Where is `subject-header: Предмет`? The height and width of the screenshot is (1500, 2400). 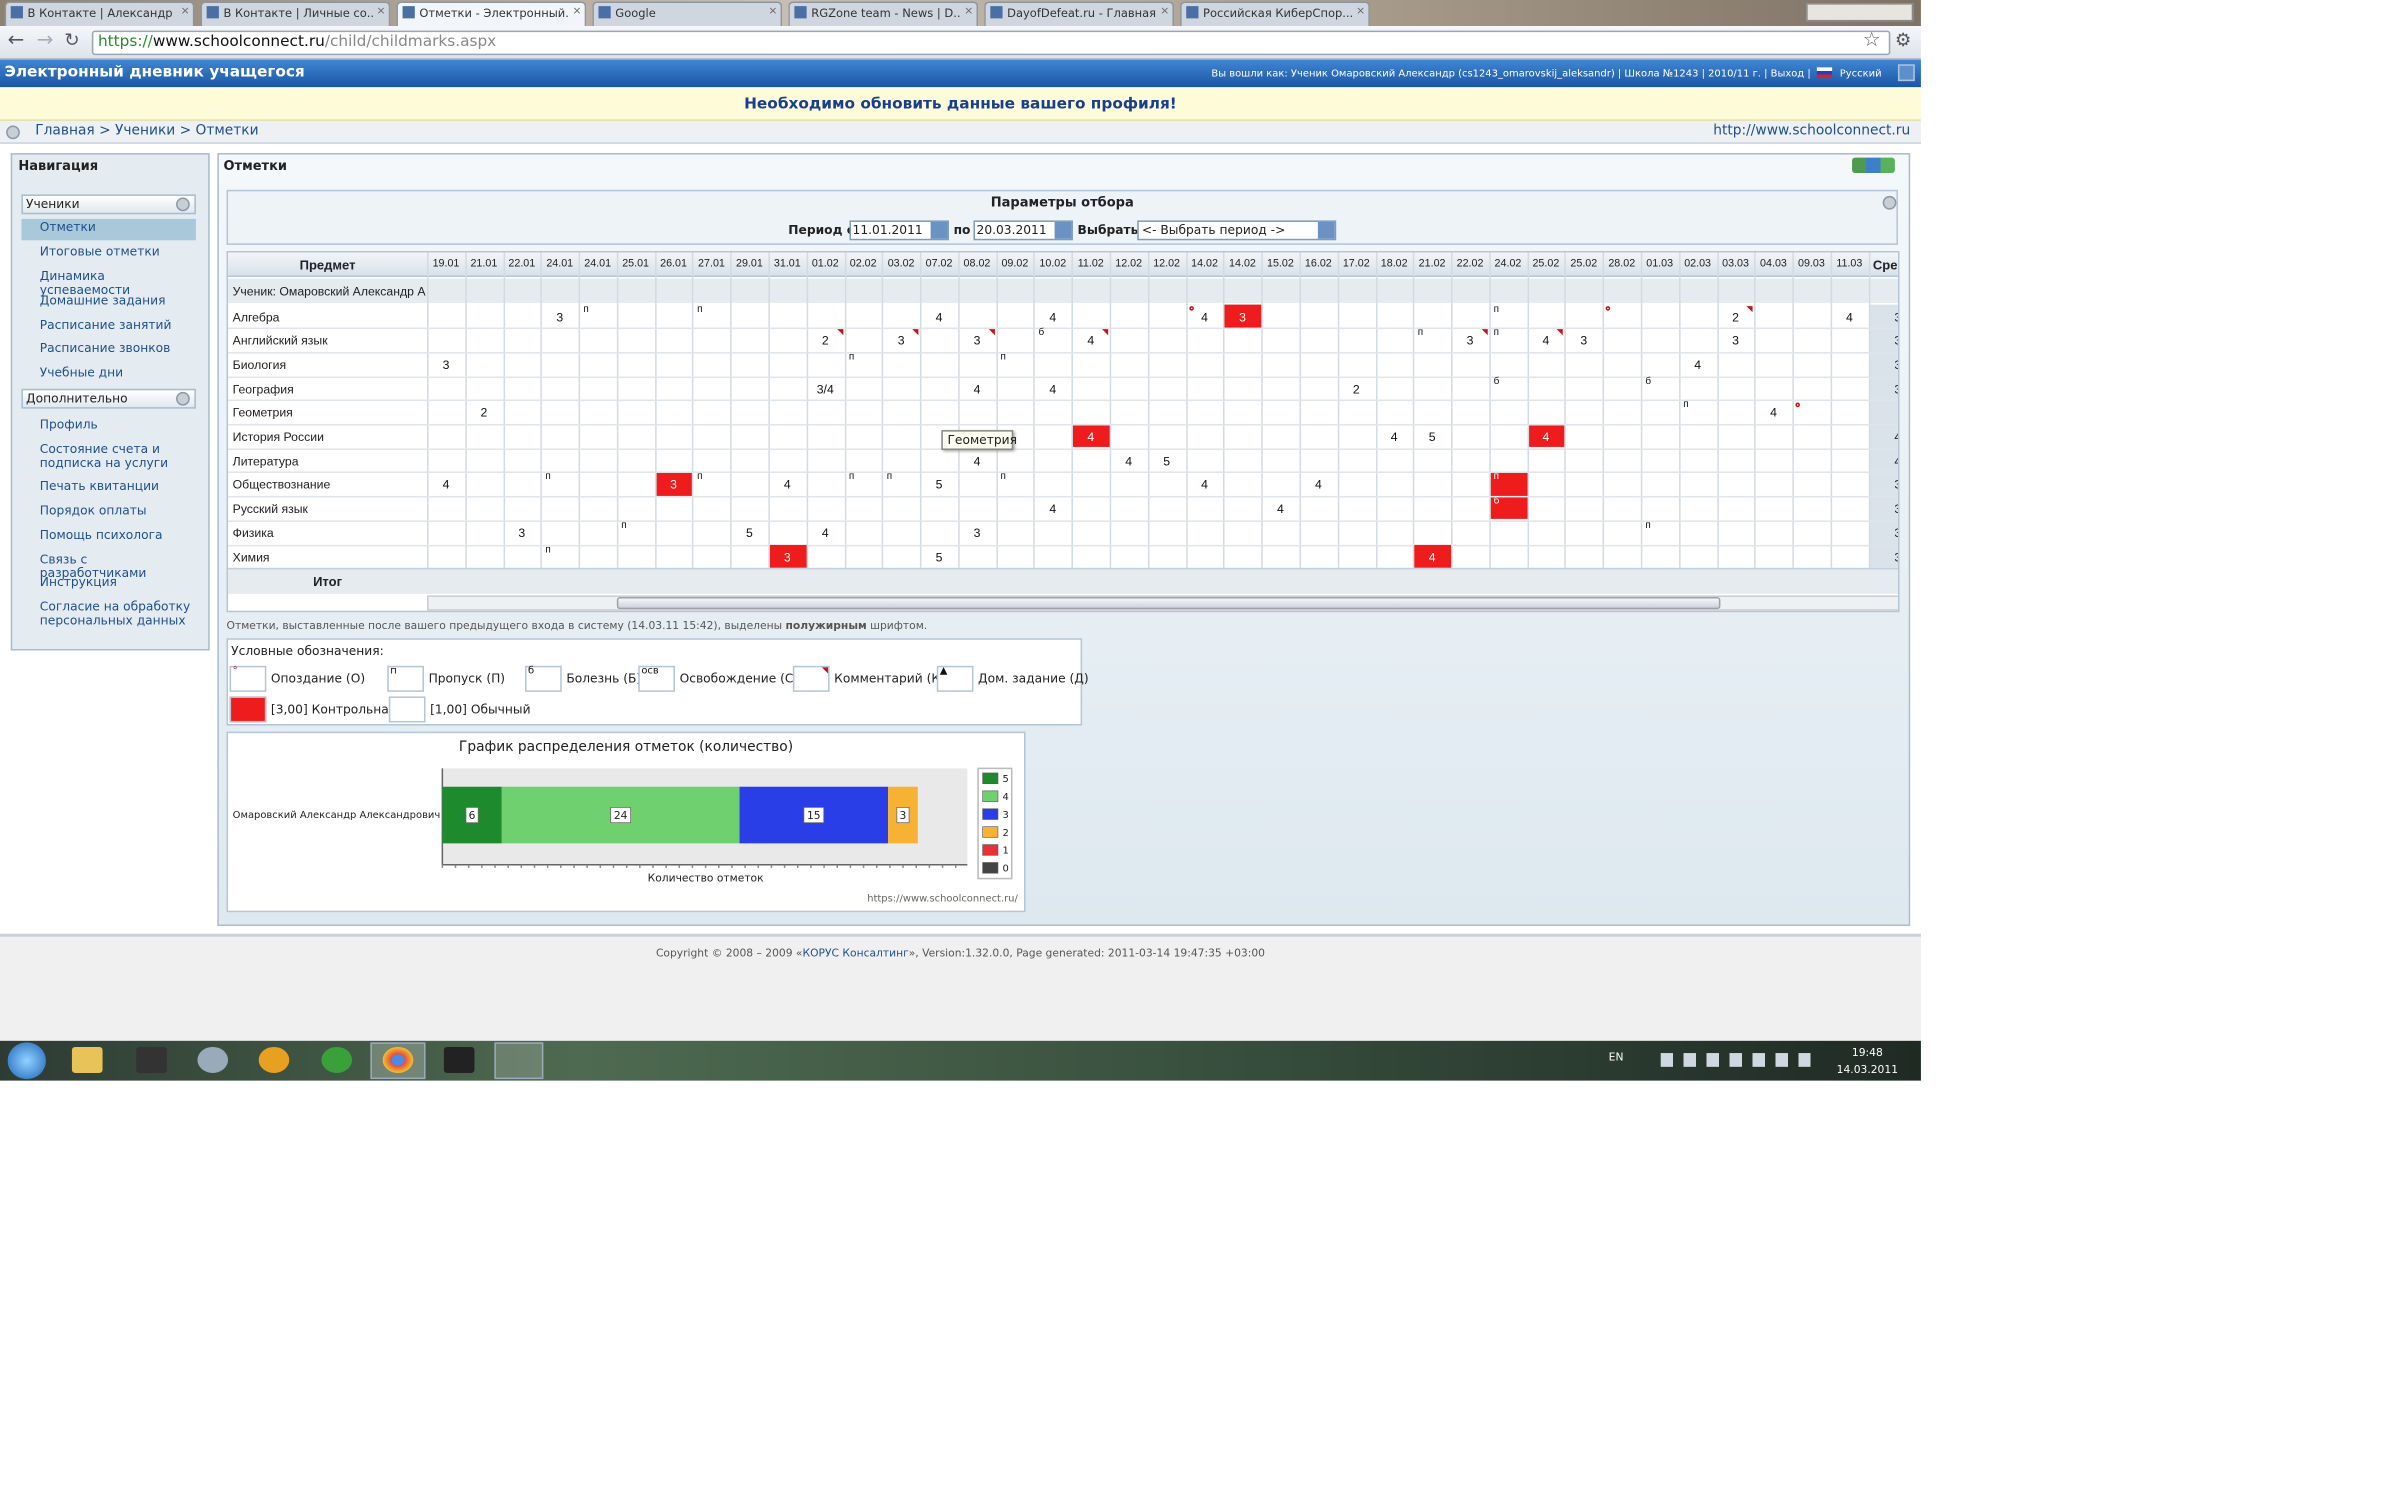 subject-header: Предмет is located at coordinates (327, 265).